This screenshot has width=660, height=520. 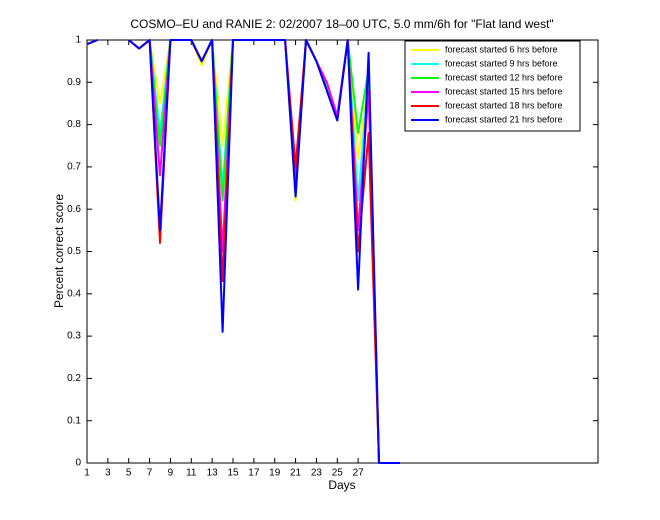 I want to click on legend-label: forecast started 6 hrs before, so click(x=501, y=49).